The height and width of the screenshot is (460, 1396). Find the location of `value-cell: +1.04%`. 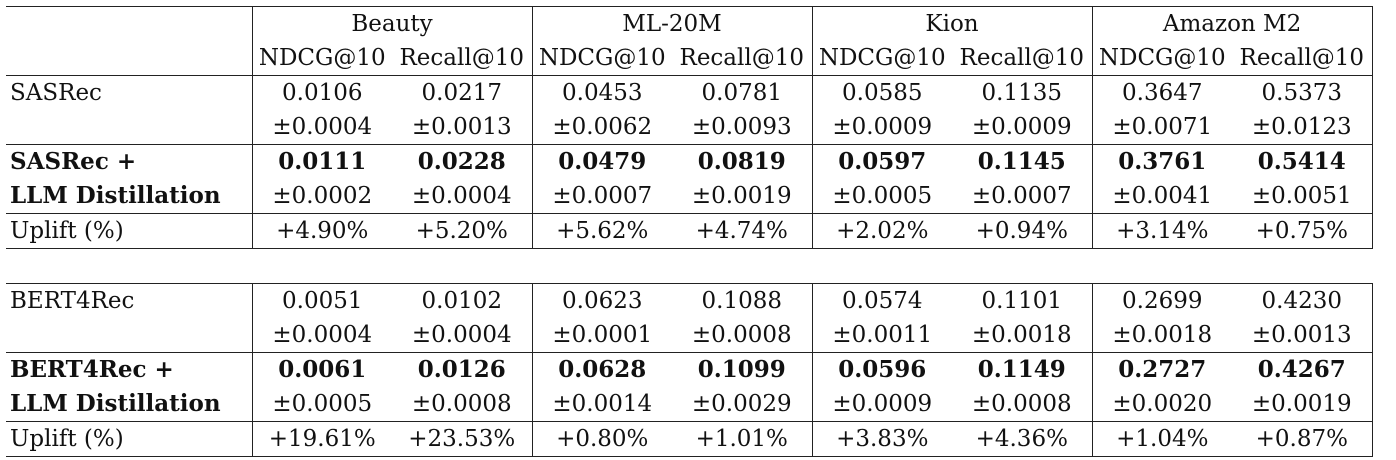

value-cell: +1.04% is located at coordinates (1162, 439).